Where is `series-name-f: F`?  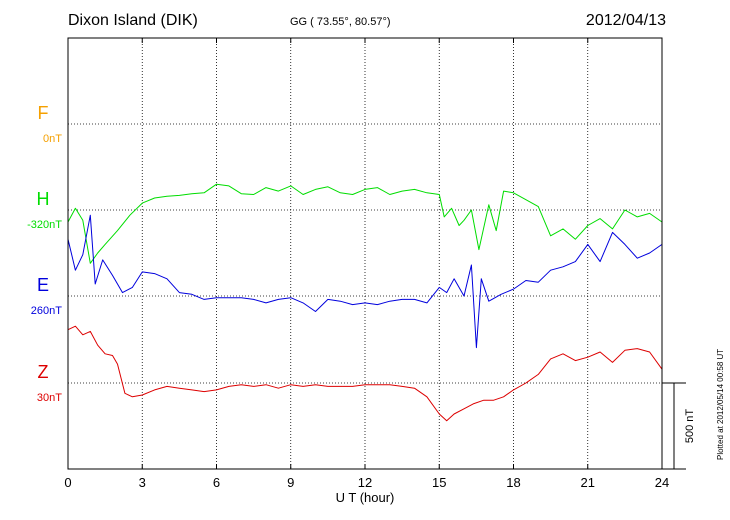 series-name-f: F is located at coordinates (43, 113).